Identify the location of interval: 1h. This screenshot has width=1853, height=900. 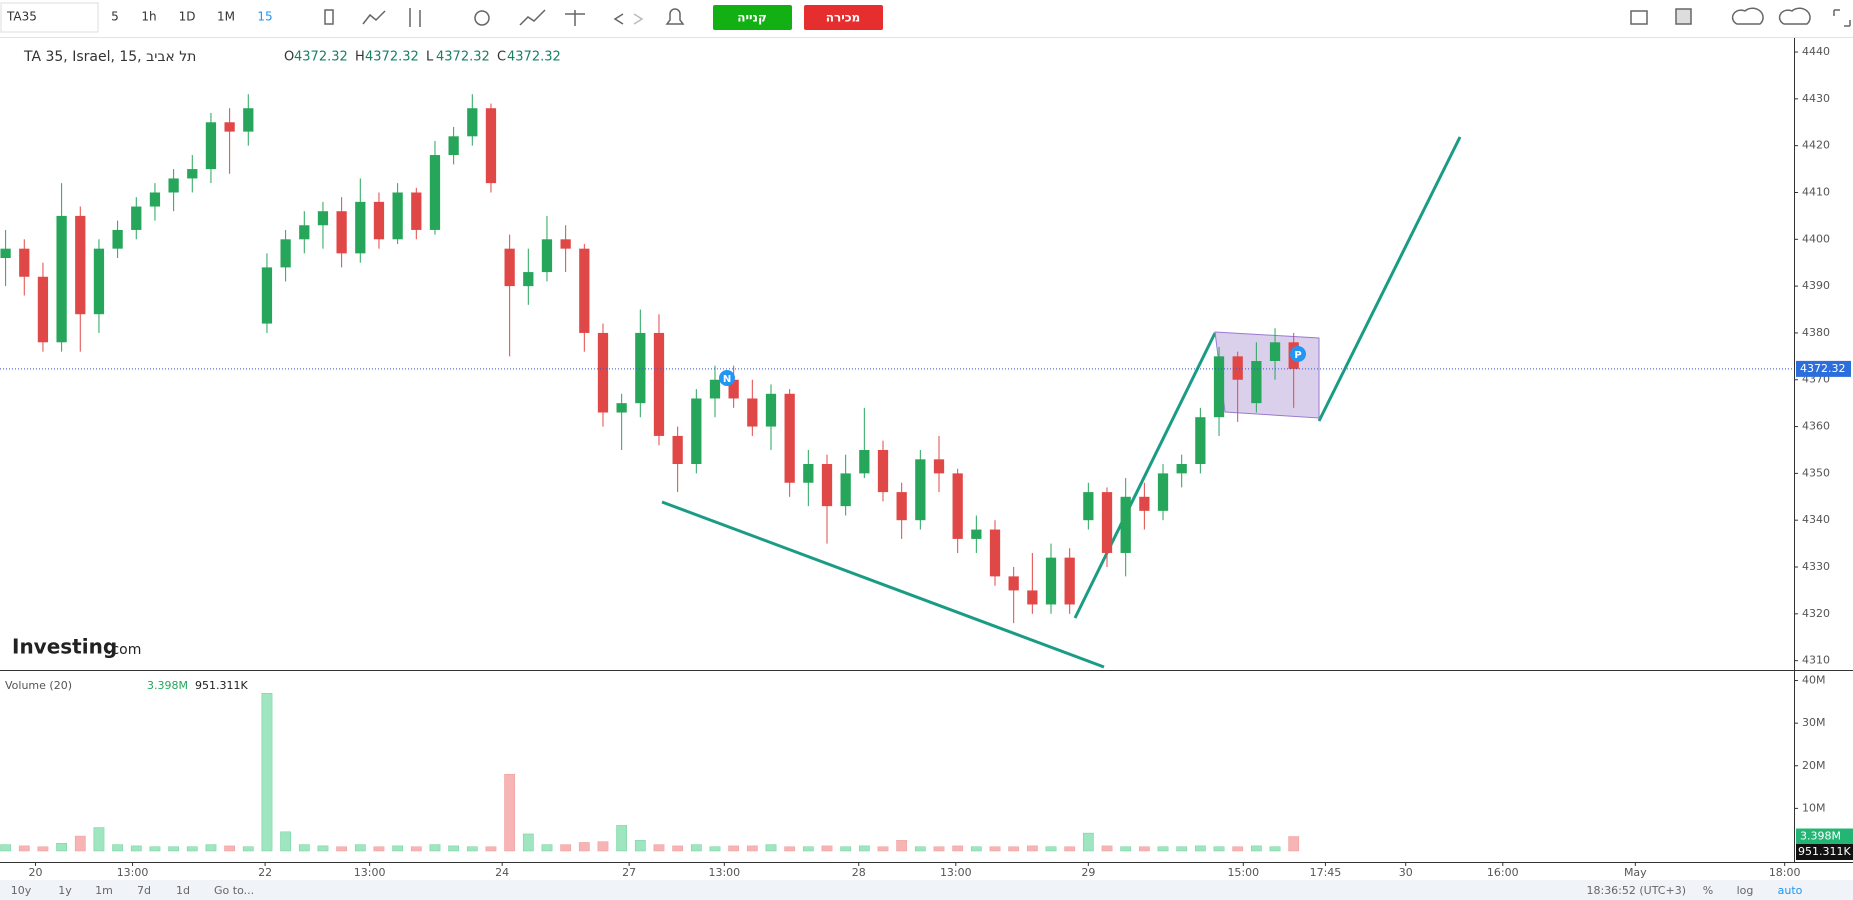
(148, 17).